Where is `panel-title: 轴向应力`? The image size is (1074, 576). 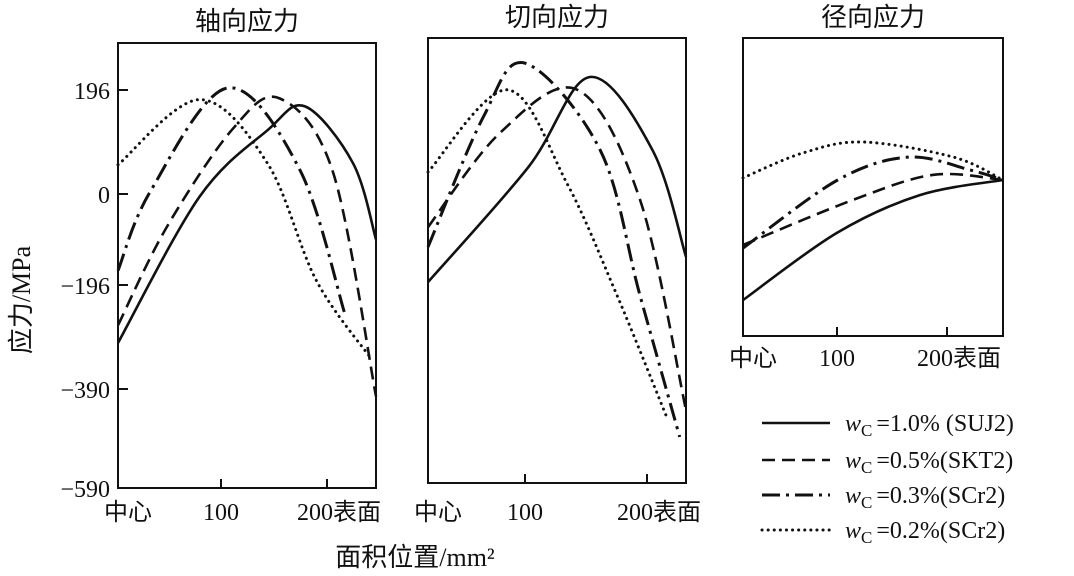
panel-title: 轴向应力 is located at coordinates (247, 21).